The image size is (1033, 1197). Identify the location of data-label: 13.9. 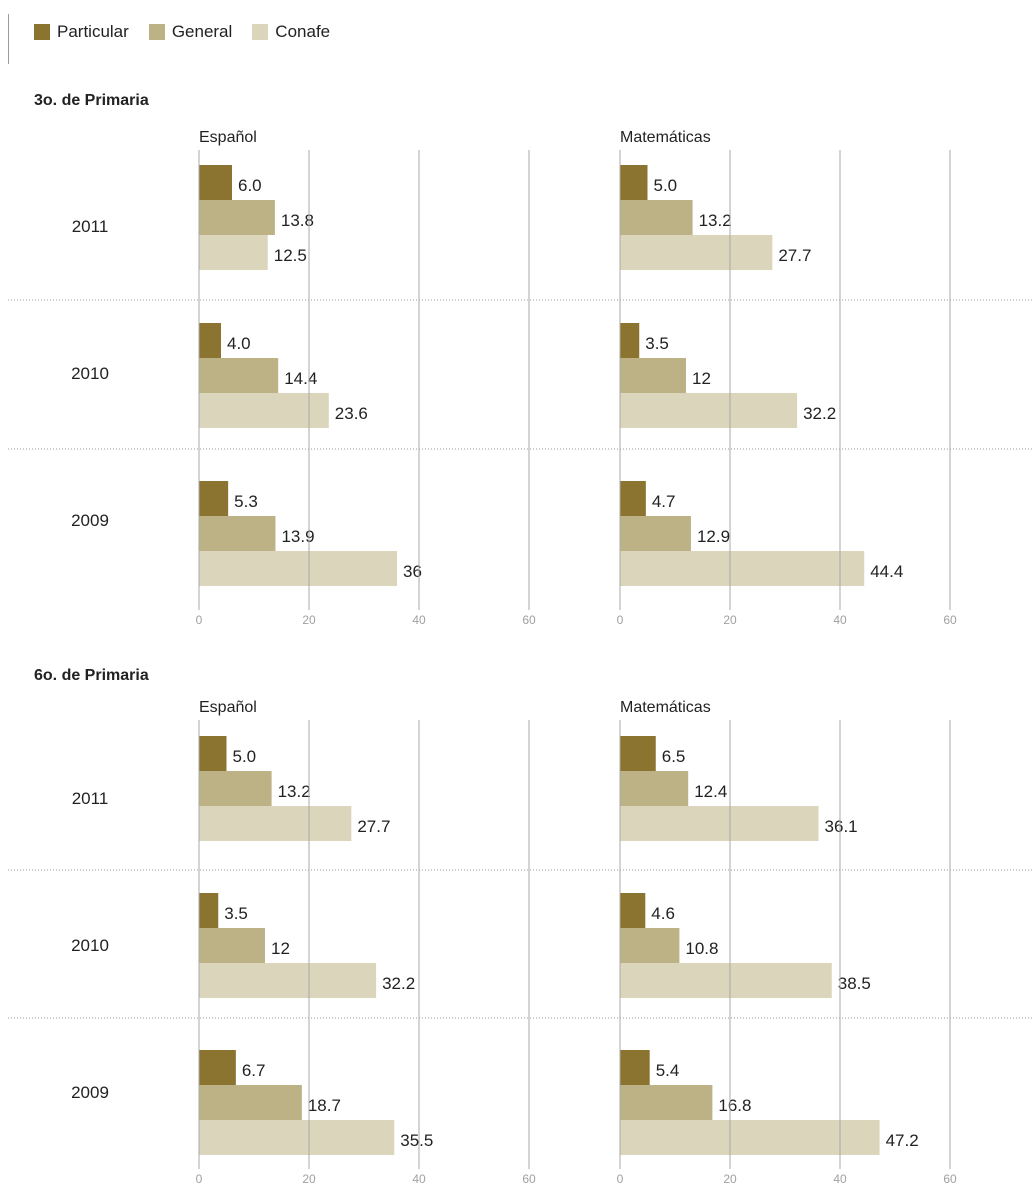
(297, 536).